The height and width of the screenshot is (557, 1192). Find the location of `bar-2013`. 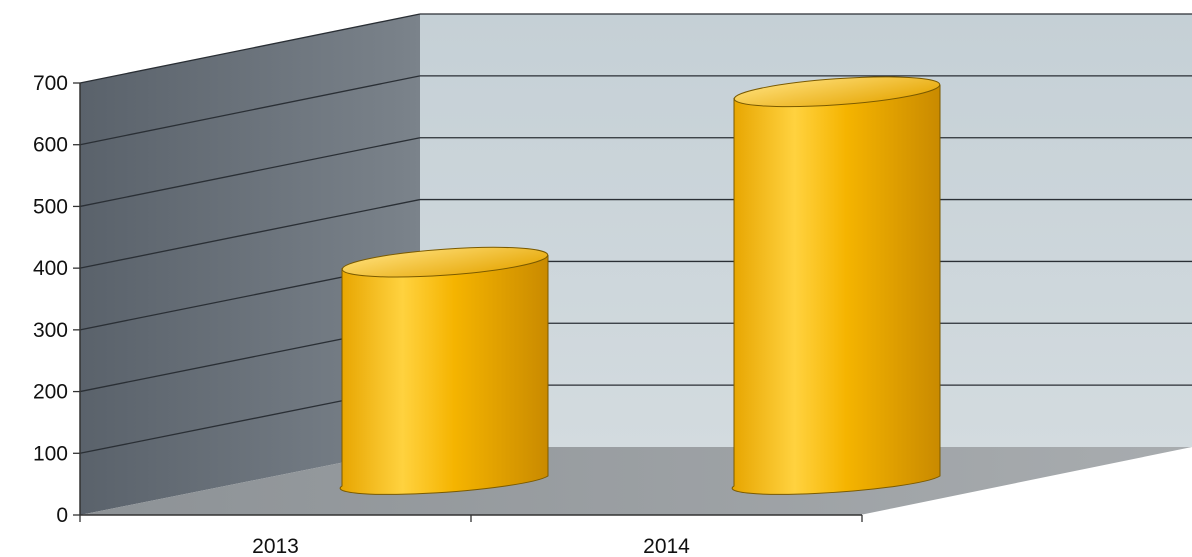

bar-2013 is located at coordinates (444, 370).